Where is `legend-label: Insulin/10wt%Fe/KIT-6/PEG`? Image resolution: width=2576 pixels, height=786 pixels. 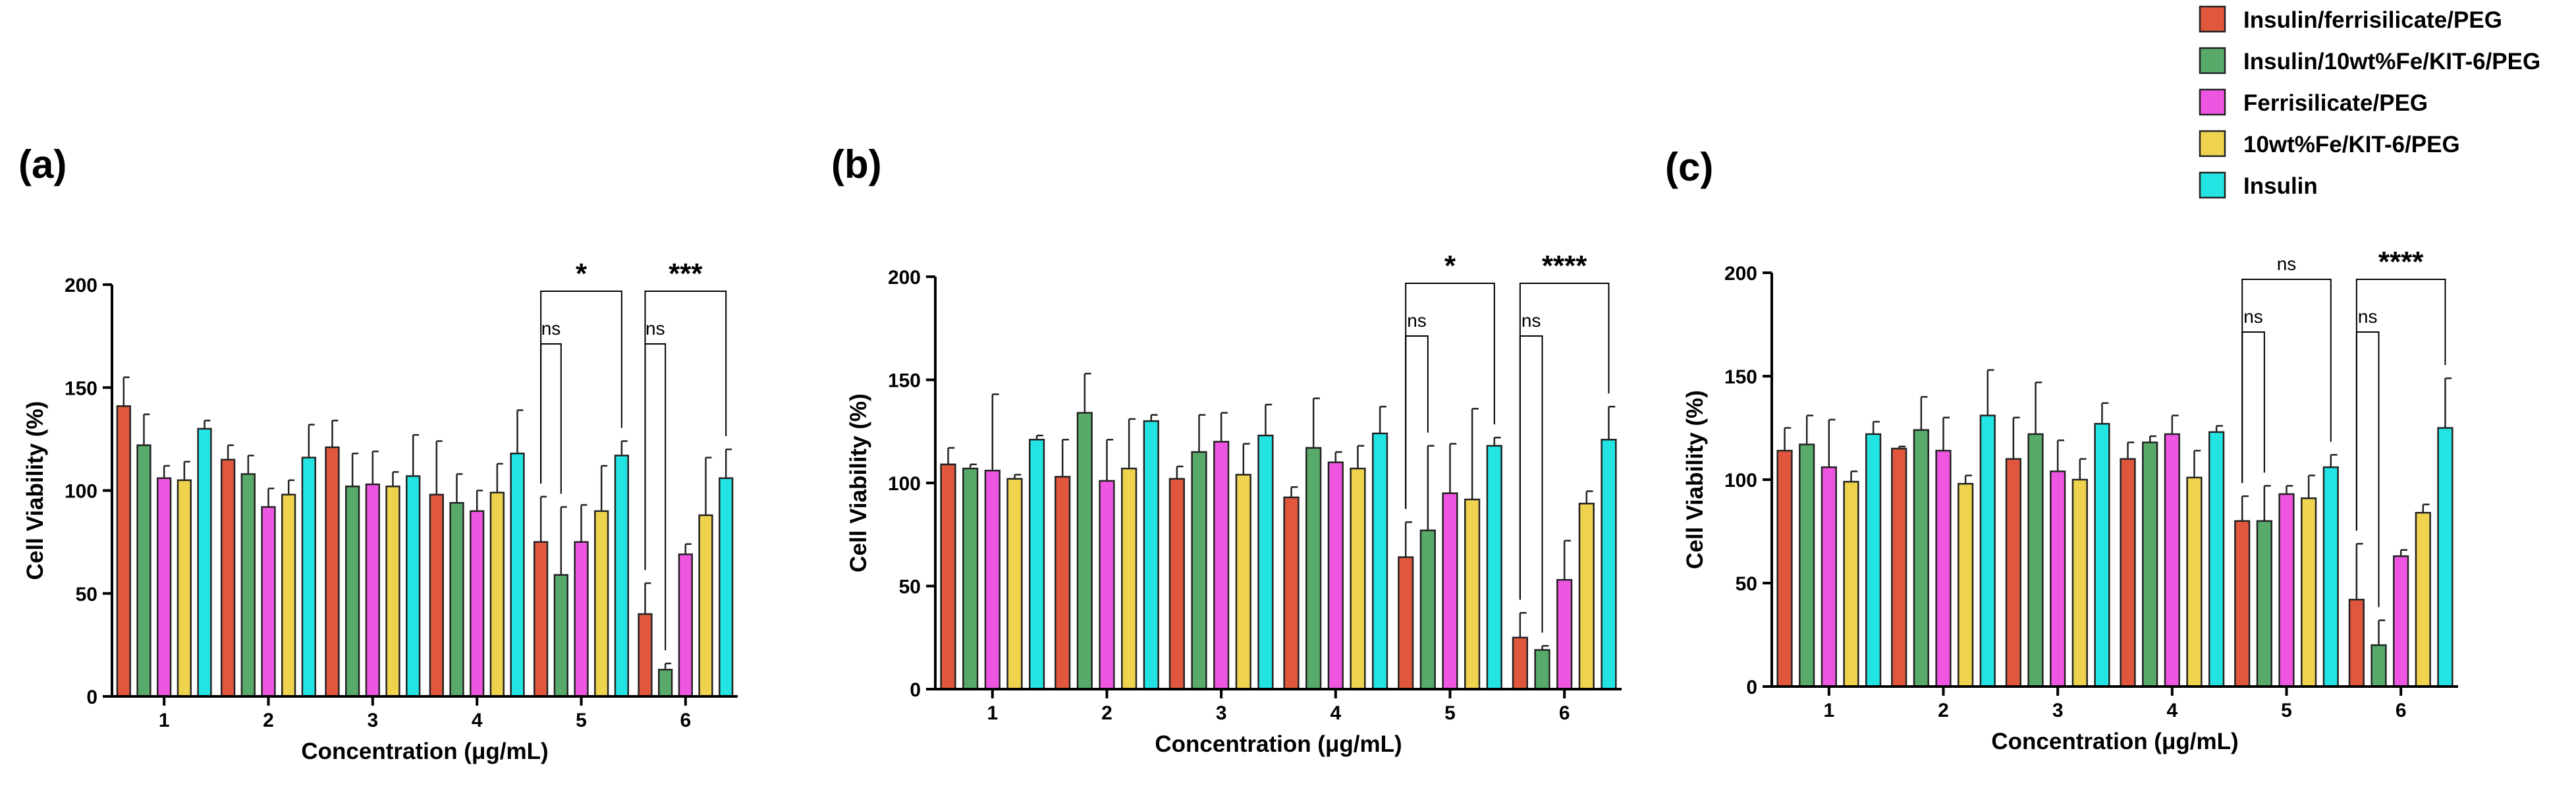
legend-label: Insulin/10wt%Fe/KIT-6/PEG is located at coordinates (2391, 62).